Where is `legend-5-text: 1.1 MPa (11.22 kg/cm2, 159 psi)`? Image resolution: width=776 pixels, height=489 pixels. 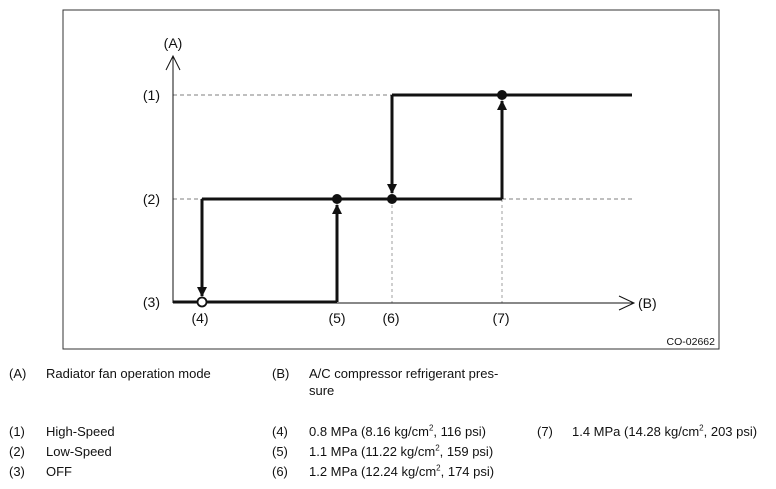
legend-5-text: 1.1 MPa (11.22 kg/cm2, 159 psi) is located at coordinates (401, 451).